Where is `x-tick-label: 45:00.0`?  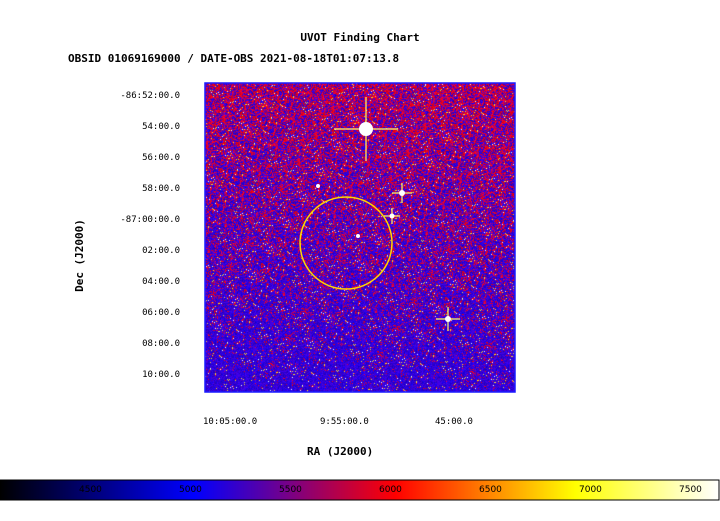 x-tick-label: 45:00.0 is located at coordinates (454, 422).